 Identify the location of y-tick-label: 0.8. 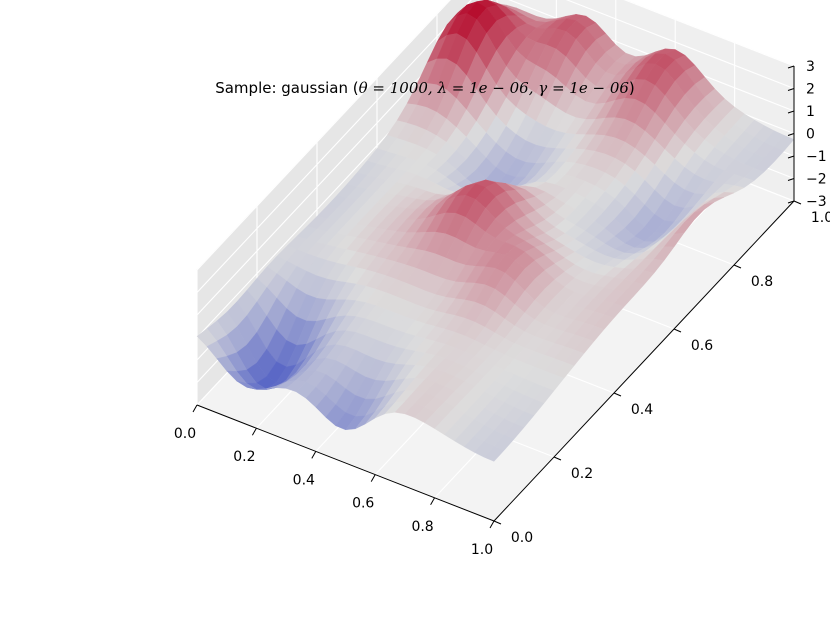
(762, 282).